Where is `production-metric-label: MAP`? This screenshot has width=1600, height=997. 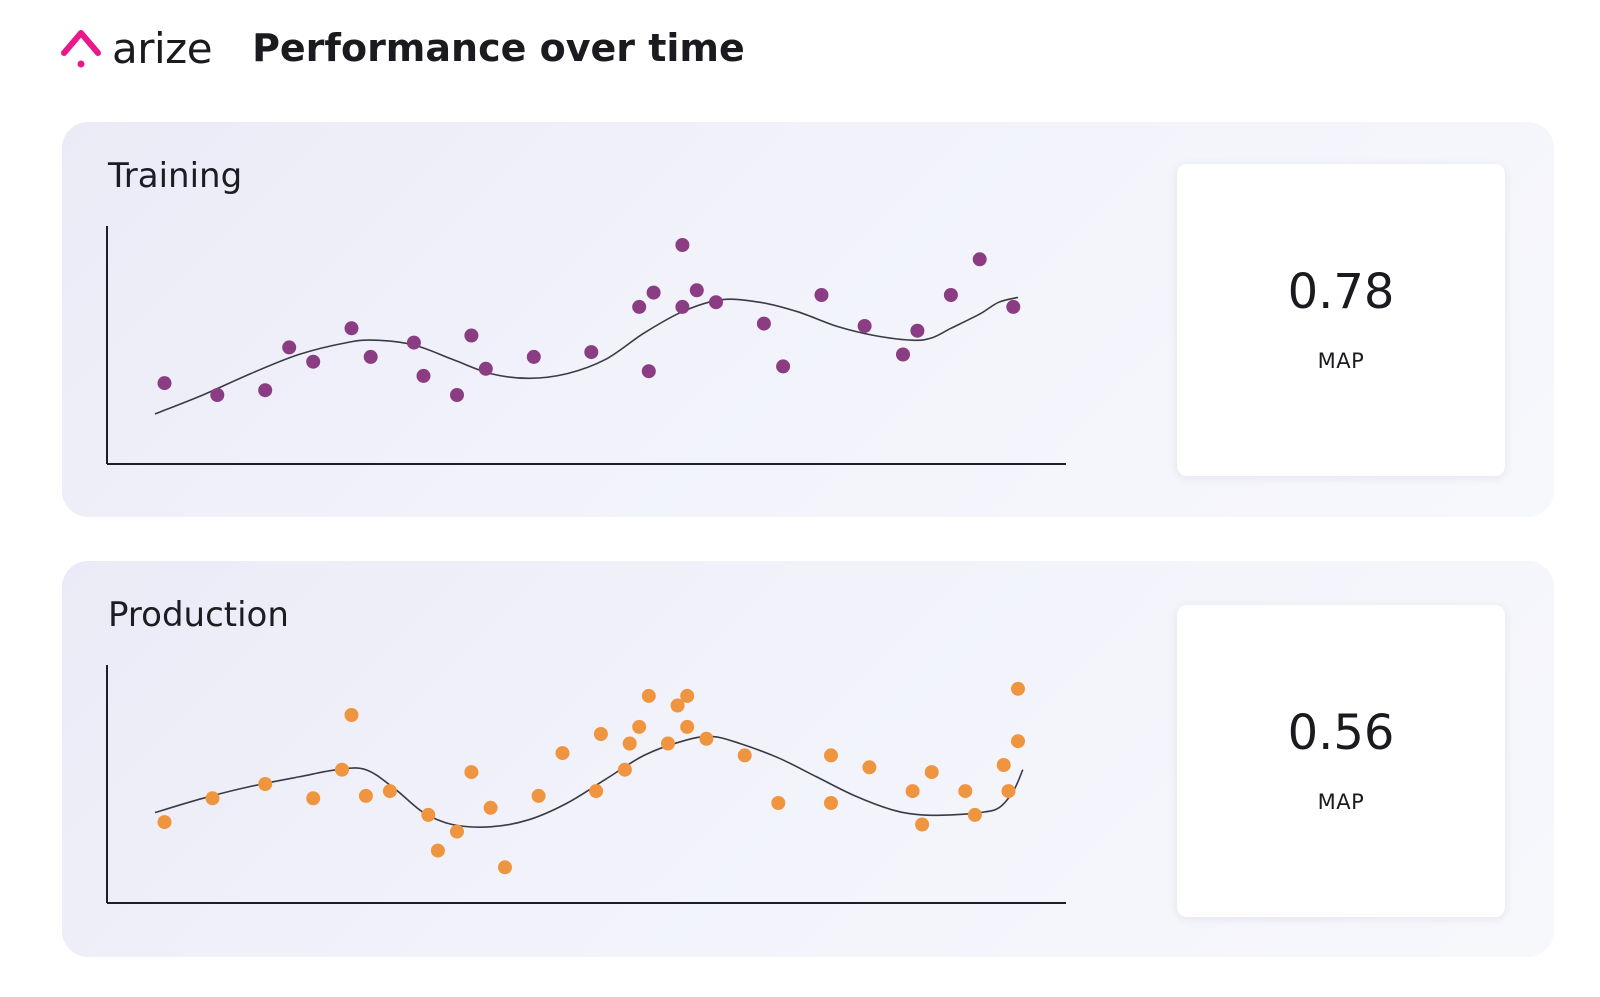 production-metric-label: MAP is located at coordinates (1341, 802).